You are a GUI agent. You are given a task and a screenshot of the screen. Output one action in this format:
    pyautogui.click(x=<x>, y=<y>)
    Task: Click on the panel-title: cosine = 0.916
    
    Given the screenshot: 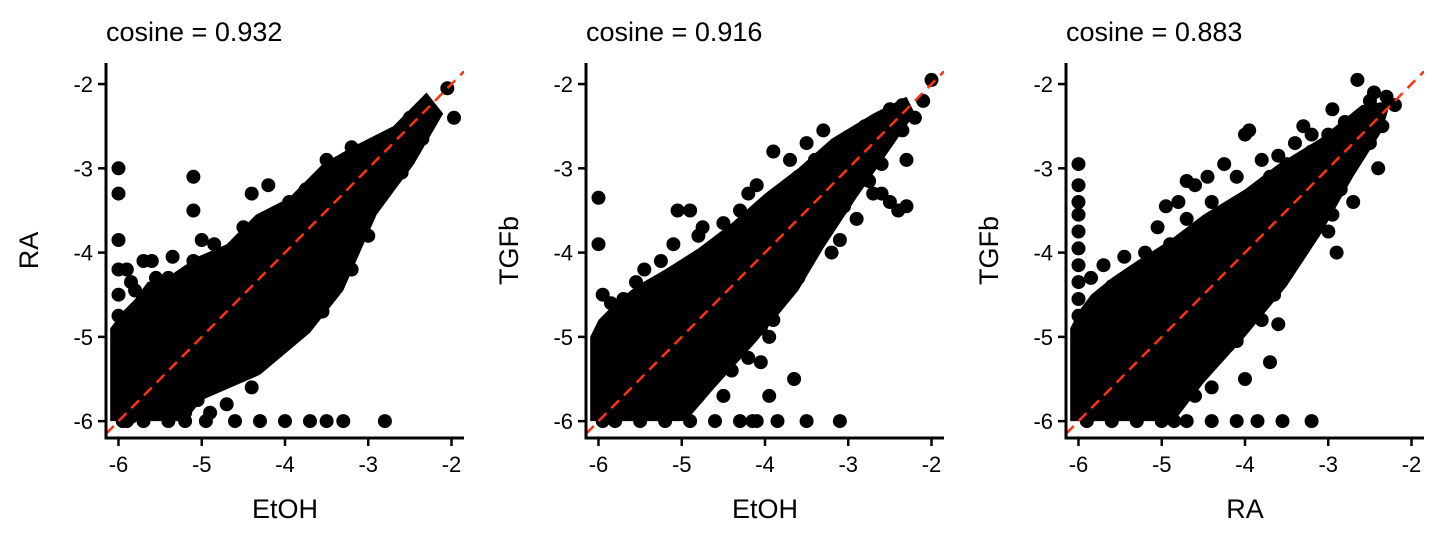 What is the action you would take?
    pyautogui.click(x=674, y=32)
    